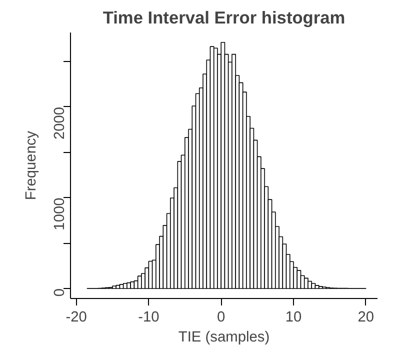  Describe the element at coordinates (60, 292) in the screenshot. I see `y-tick-label: 0` at that location.